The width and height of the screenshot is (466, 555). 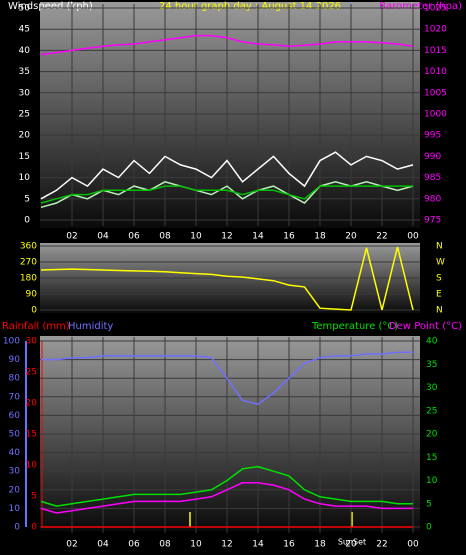 I want to click on y-tick-label: 100, so click(x=11, y=342).